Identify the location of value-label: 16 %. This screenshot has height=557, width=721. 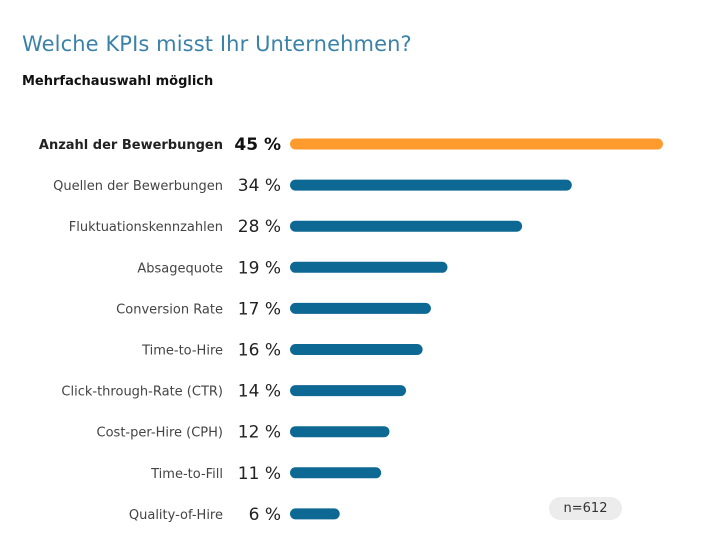
(259, 351).